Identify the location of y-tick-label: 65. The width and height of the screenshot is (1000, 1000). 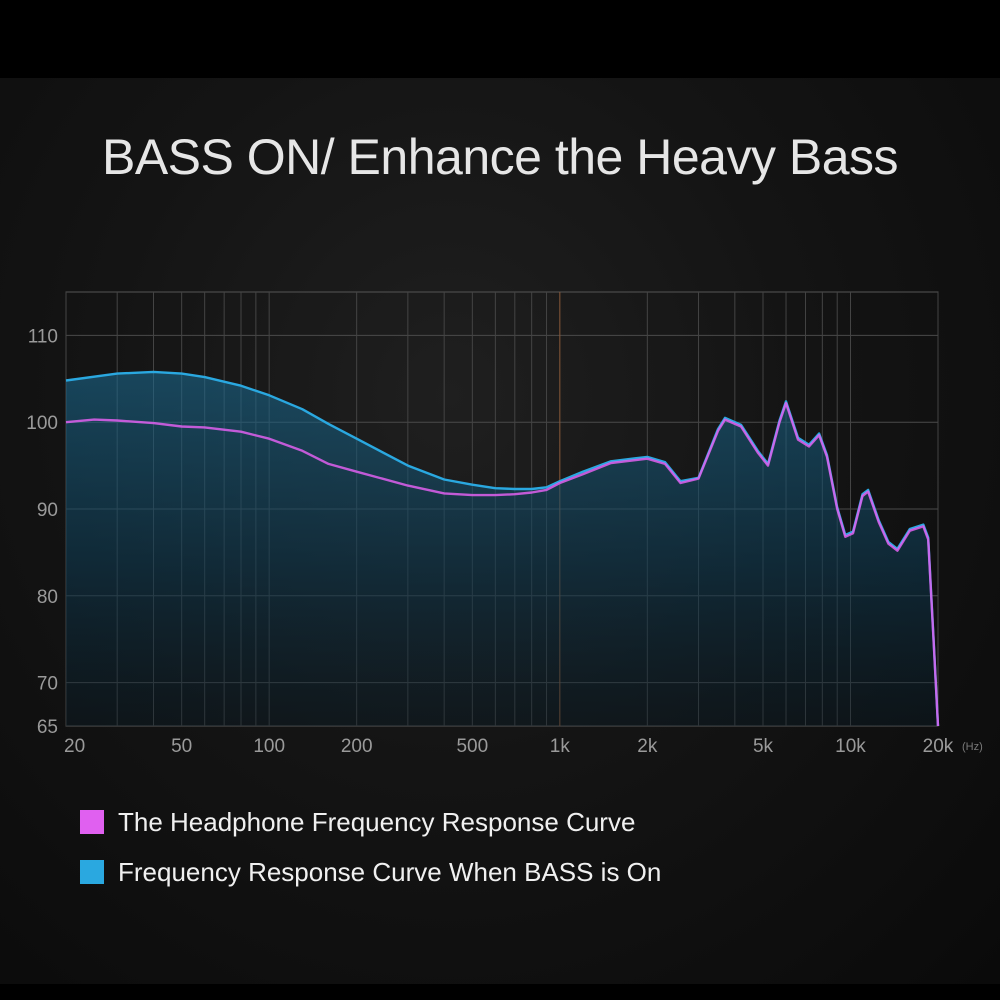
(47, 727).